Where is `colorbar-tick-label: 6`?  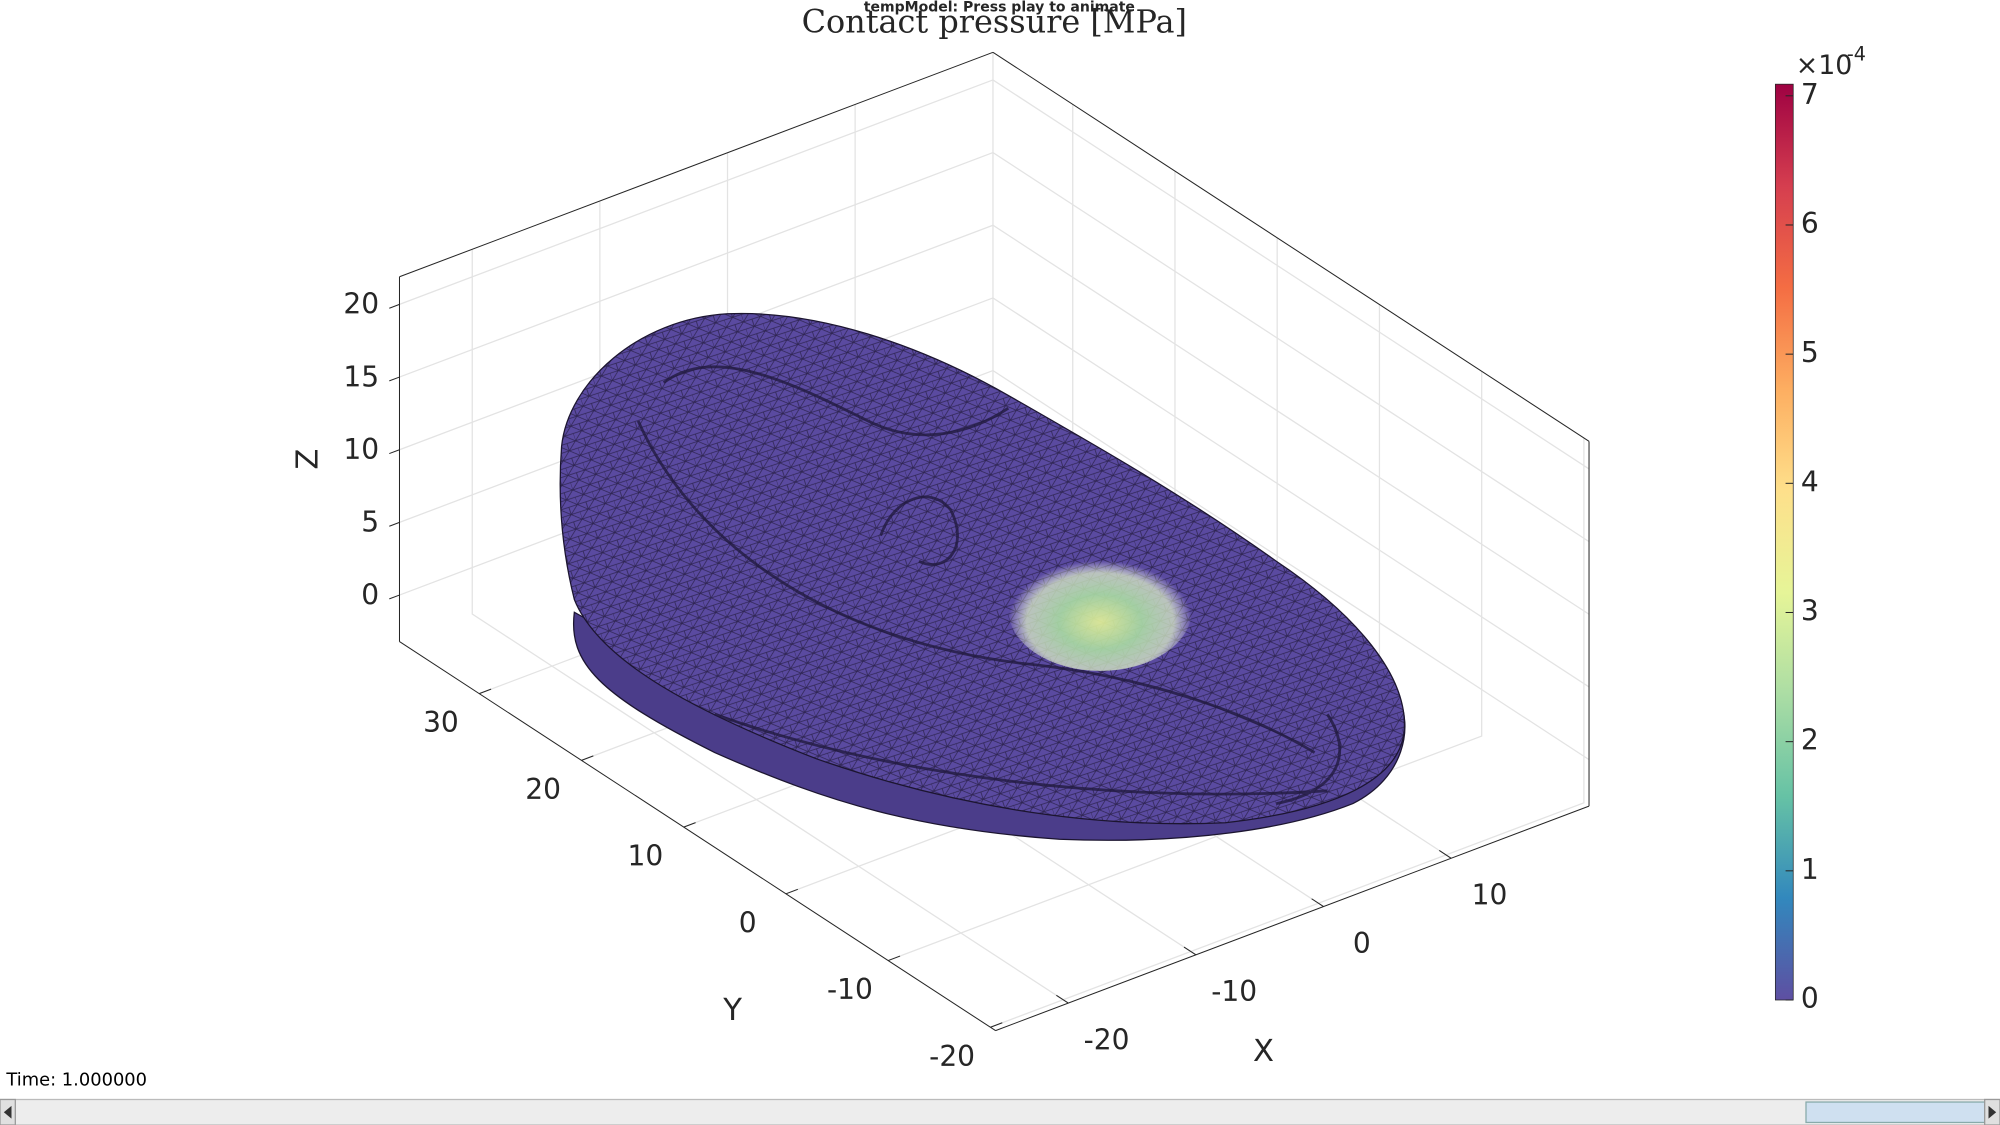
colorbar-tick-label: 6 is located at coordinates (1810, 223).